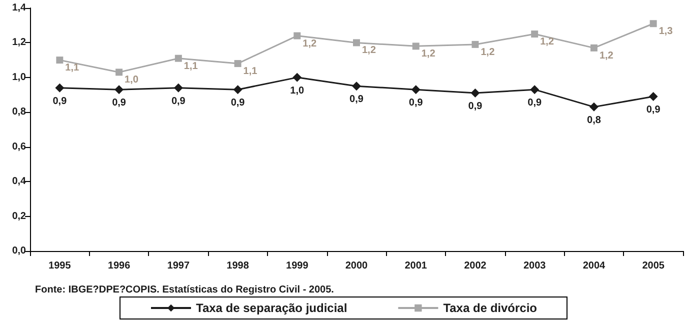 The height and width of the screenshot is (325, 687). What do you see at coordinates (19, 42) in the screenshot?
I see `y-tick-label: 1,2` at bounding box center [19, 42].